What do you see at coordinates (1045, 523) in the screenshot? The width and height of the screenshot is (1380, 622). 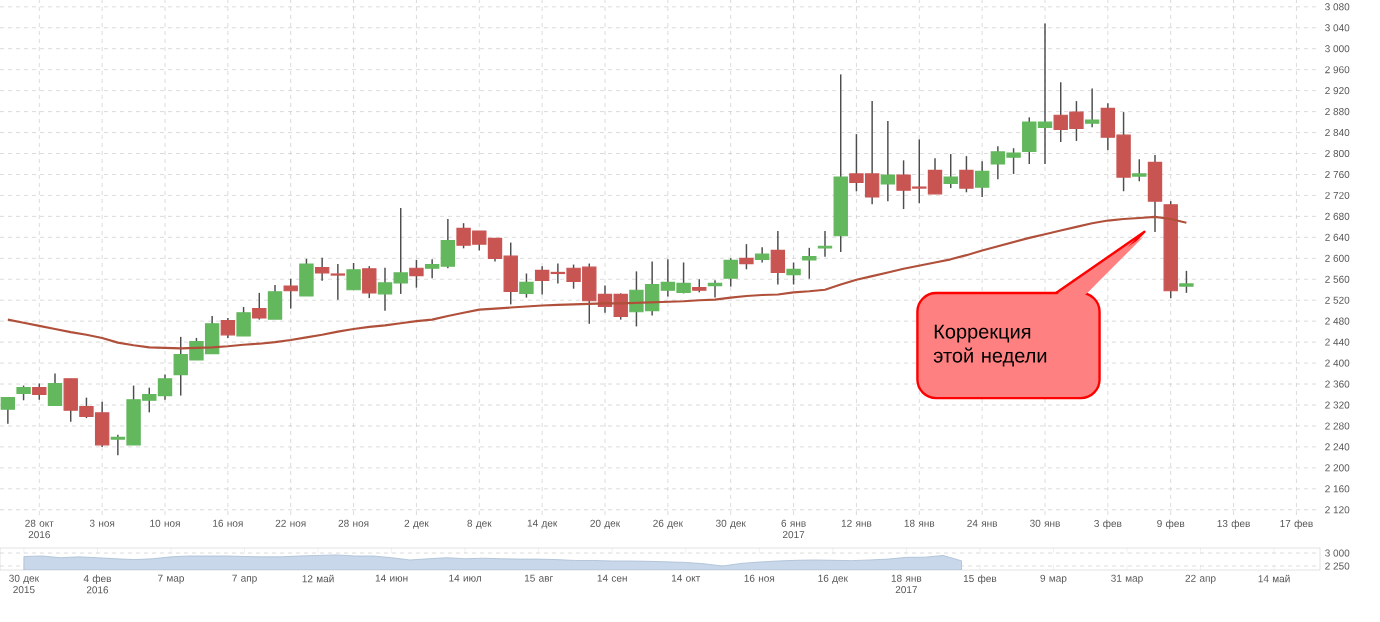 I see `x-tick-label: 30 янв` at bounding box center [1045, 523].